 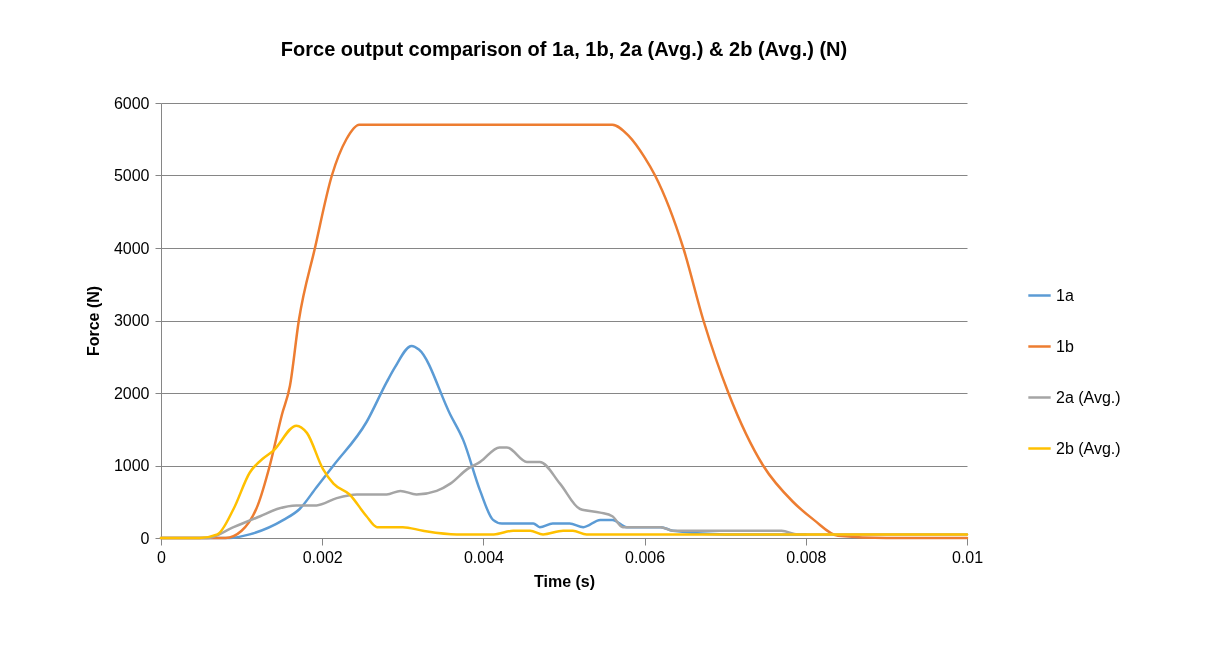 What do you see at coordinates (564, 49) in the screenshot?
I see `chart-title: Force output comparison of 1a, 1b, 2a (Avg.) & 2b (Avg.) (N)` at bounding box center [564, 49].